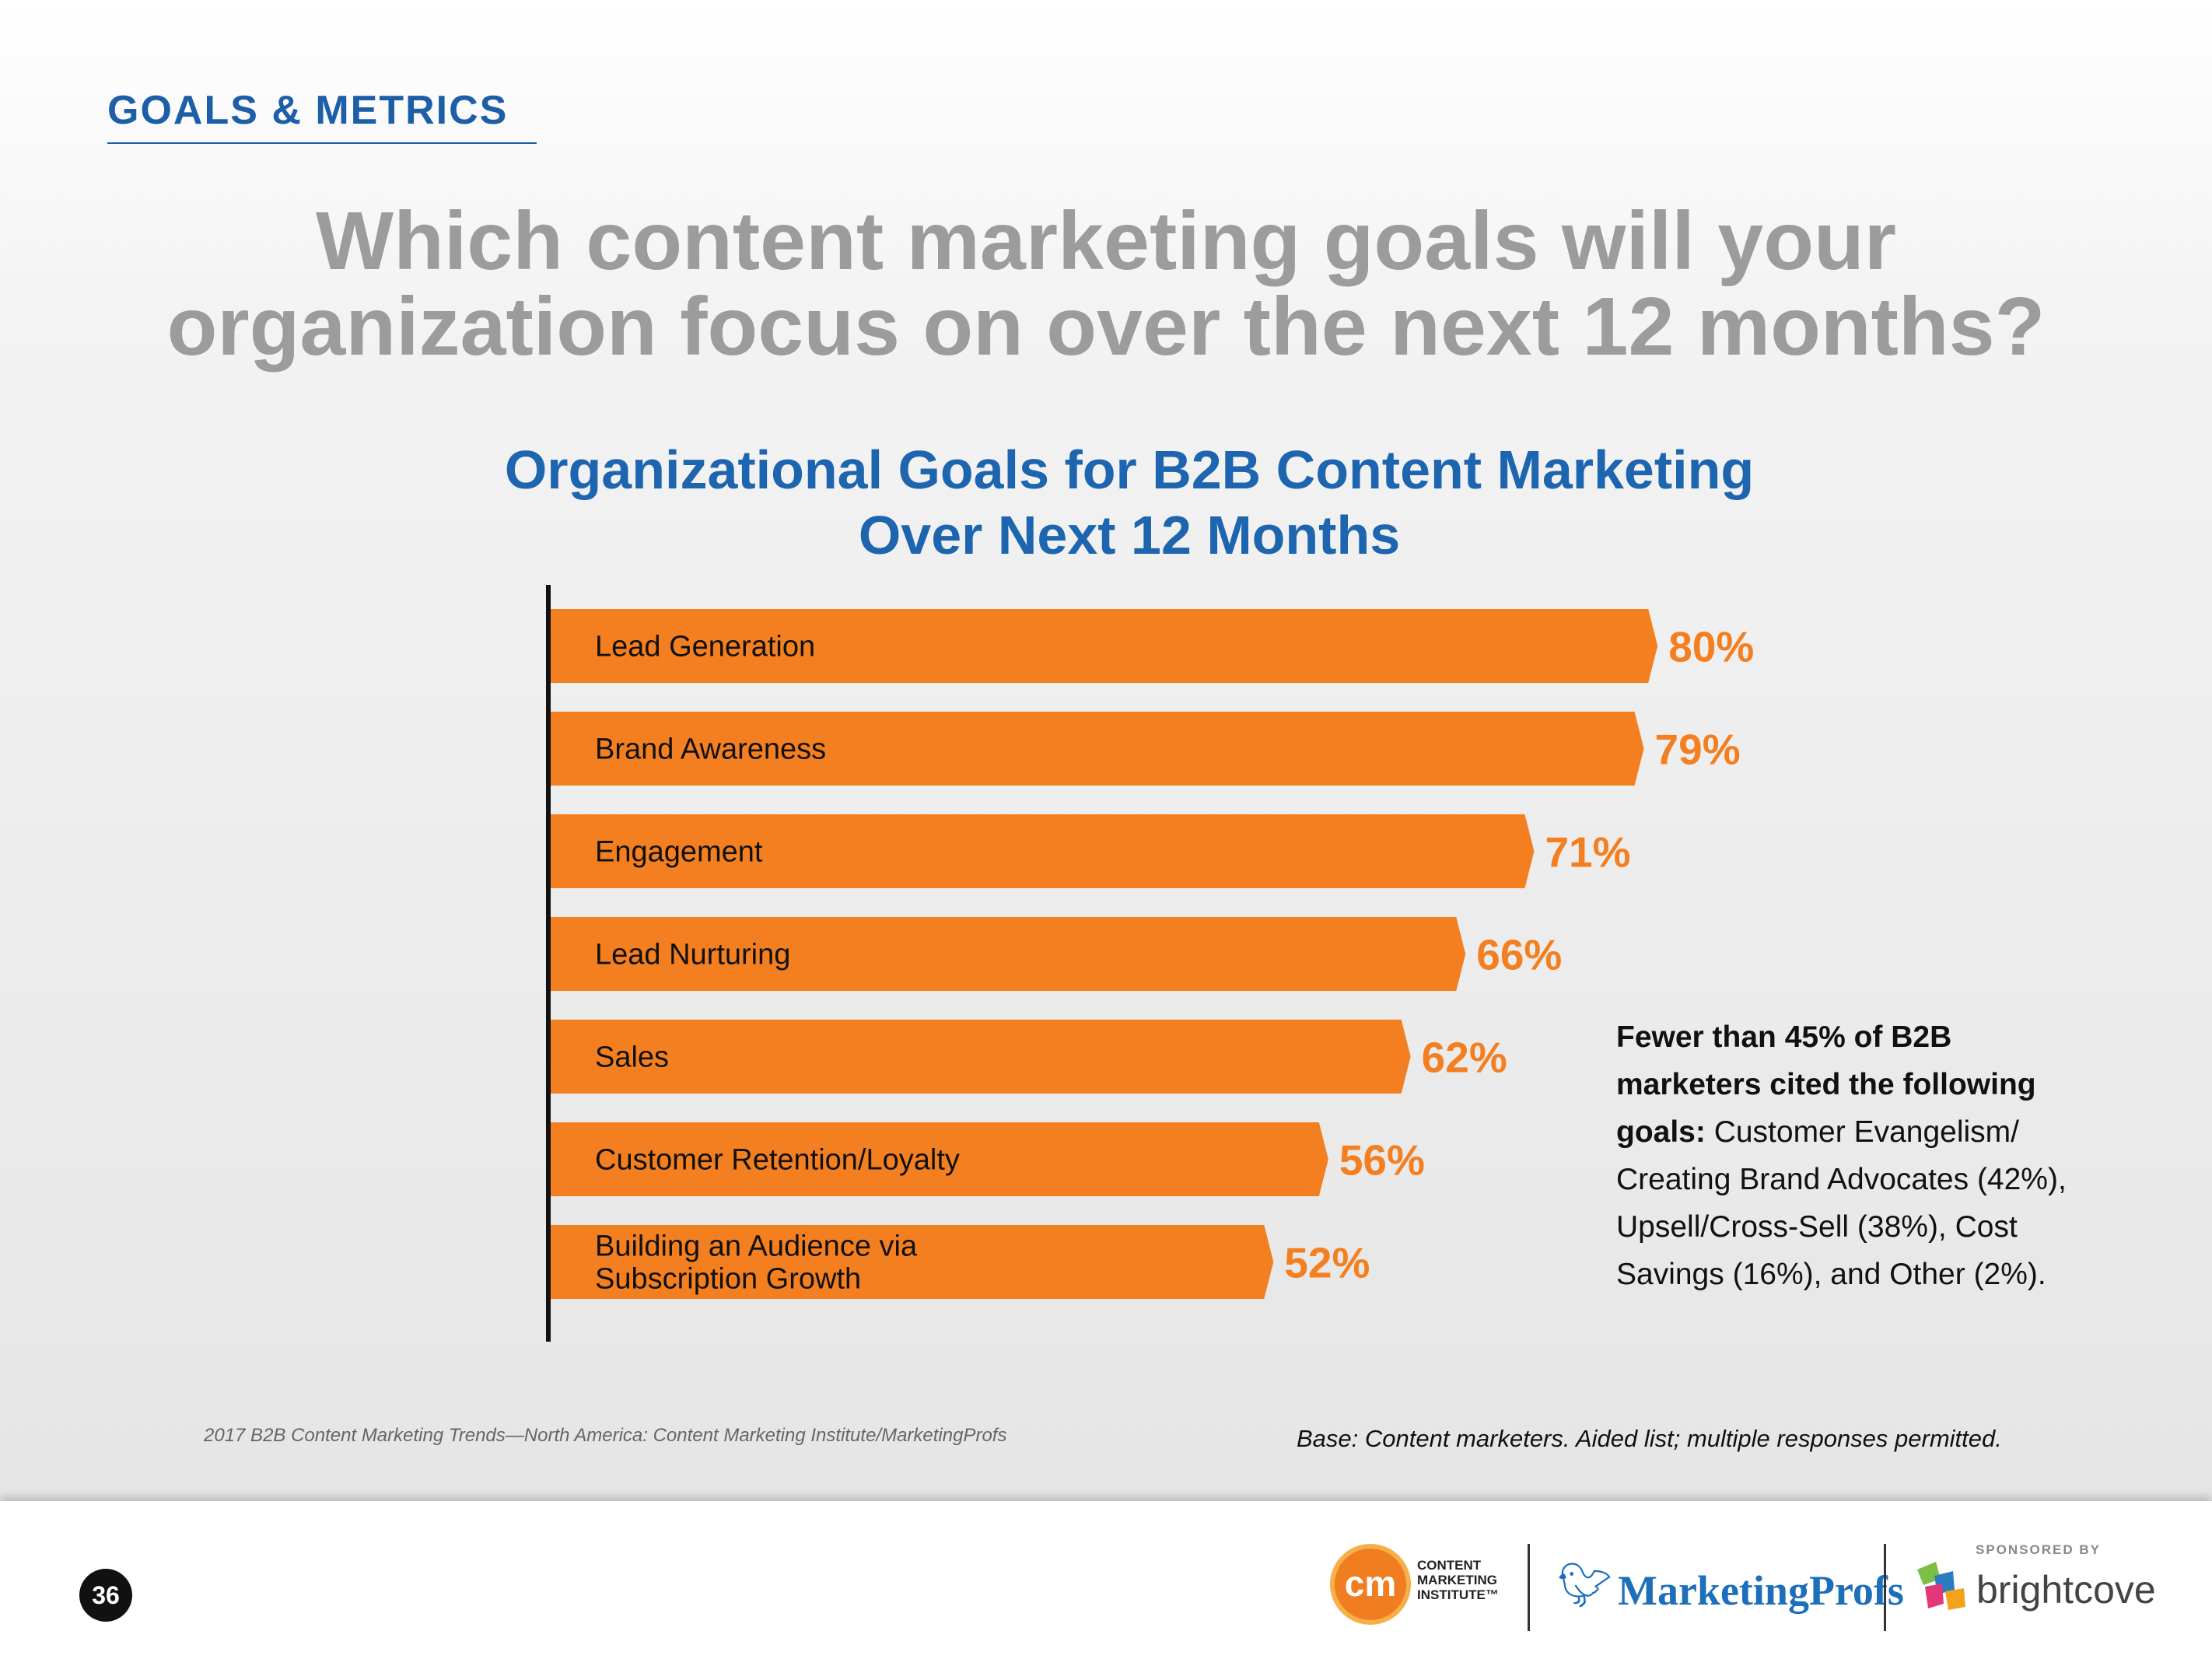 This screenshot has width=2212, height=1659. I want to click on footer-bar, so click(1106, 1580).